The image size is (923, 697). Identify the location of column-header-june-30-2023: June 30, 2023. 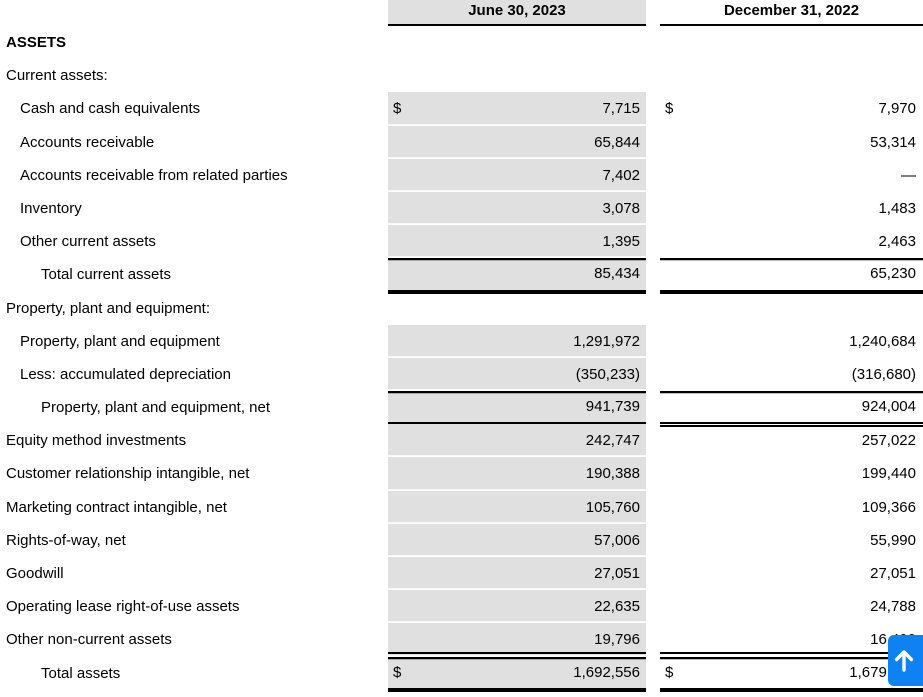
(517, 13).